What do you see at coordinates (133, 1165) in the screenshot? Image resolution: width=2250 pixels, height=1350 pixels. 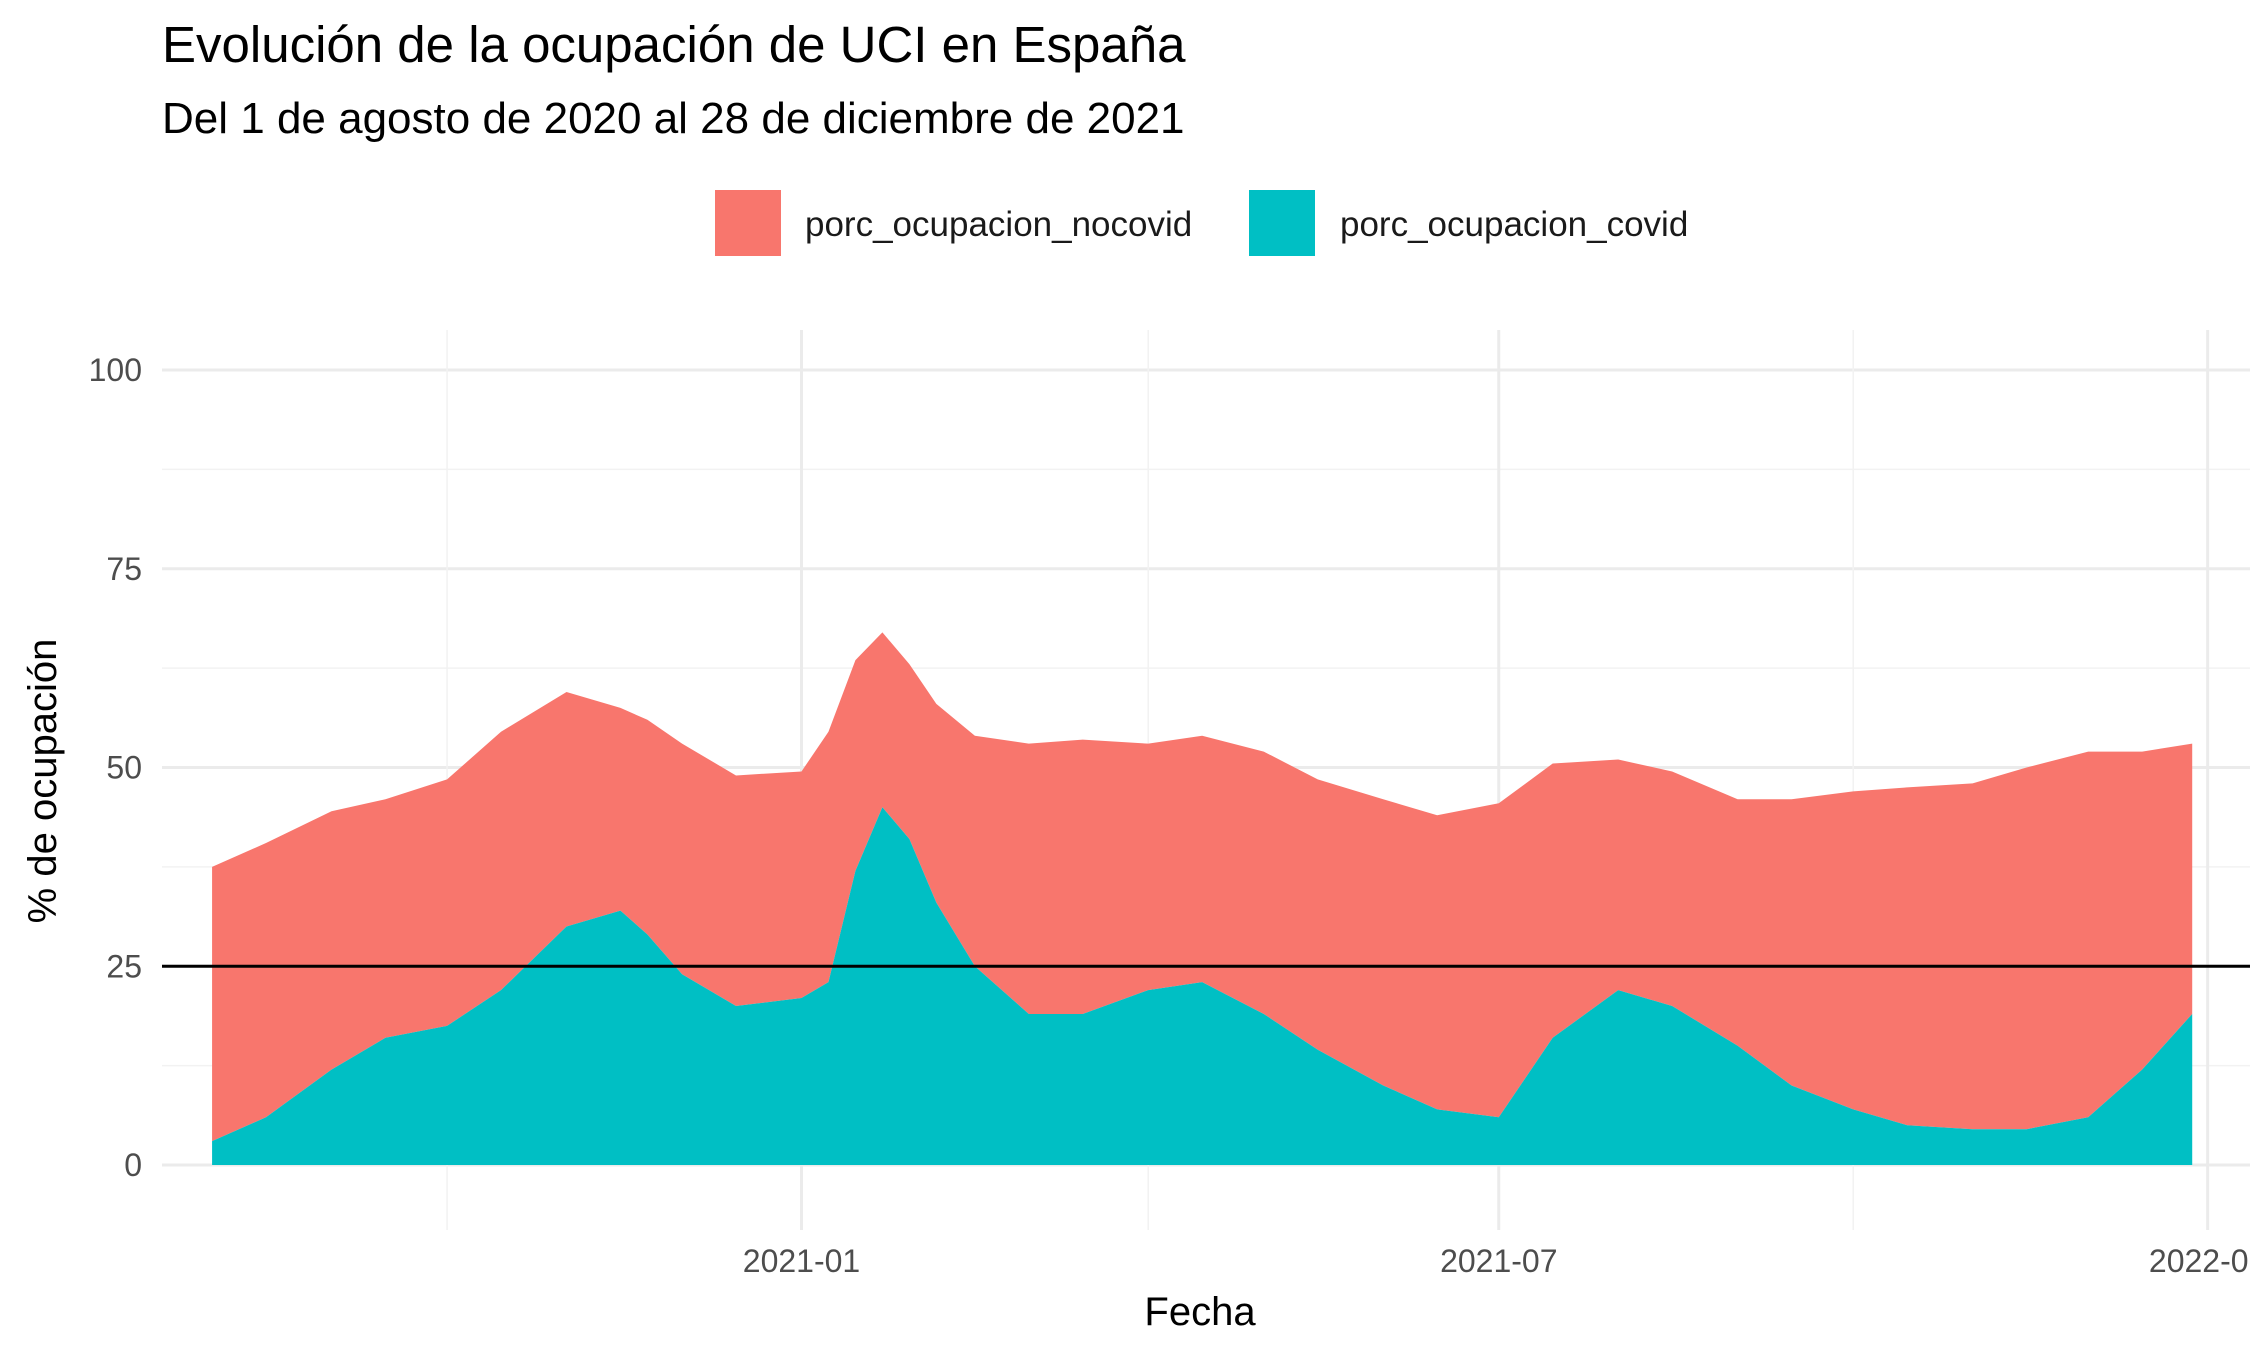 I see `y-tick-label: 0` at bounding box center [133, 1165].